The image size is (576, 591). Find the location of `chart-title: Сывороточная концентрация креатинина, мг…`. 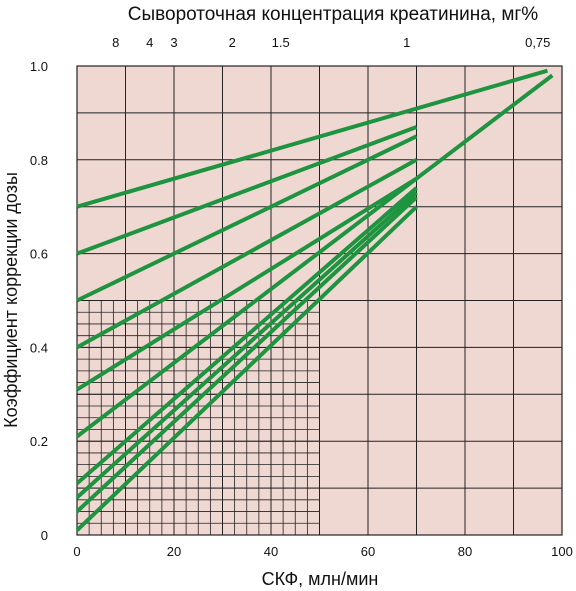

chart-title: Сывороточная концентрация креатинина, мг… is located at coordinates (333, 14).